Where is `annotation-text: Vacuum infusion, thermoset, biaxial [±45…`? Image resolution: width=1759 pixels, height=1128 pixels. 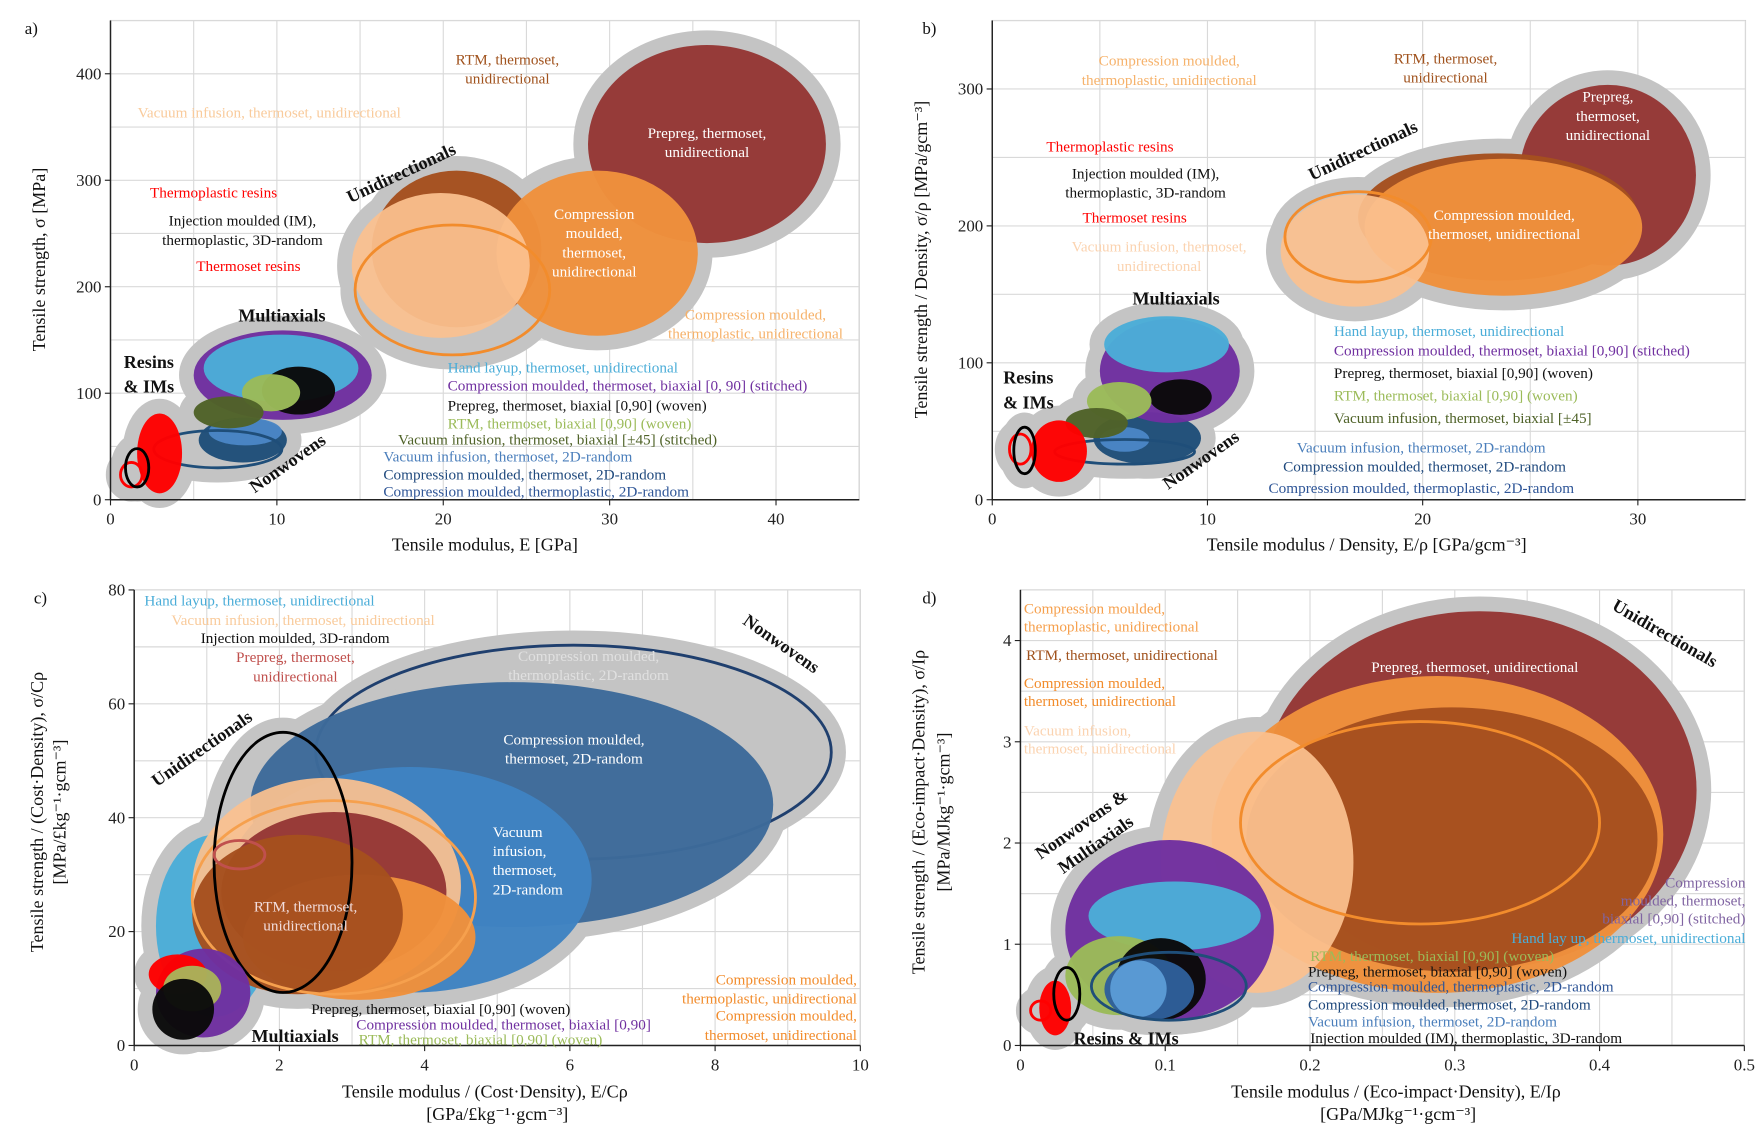
annotation-text: Vacuum infusion, thermoset, biaxial [±45… is located at coordinates (1463, 418).